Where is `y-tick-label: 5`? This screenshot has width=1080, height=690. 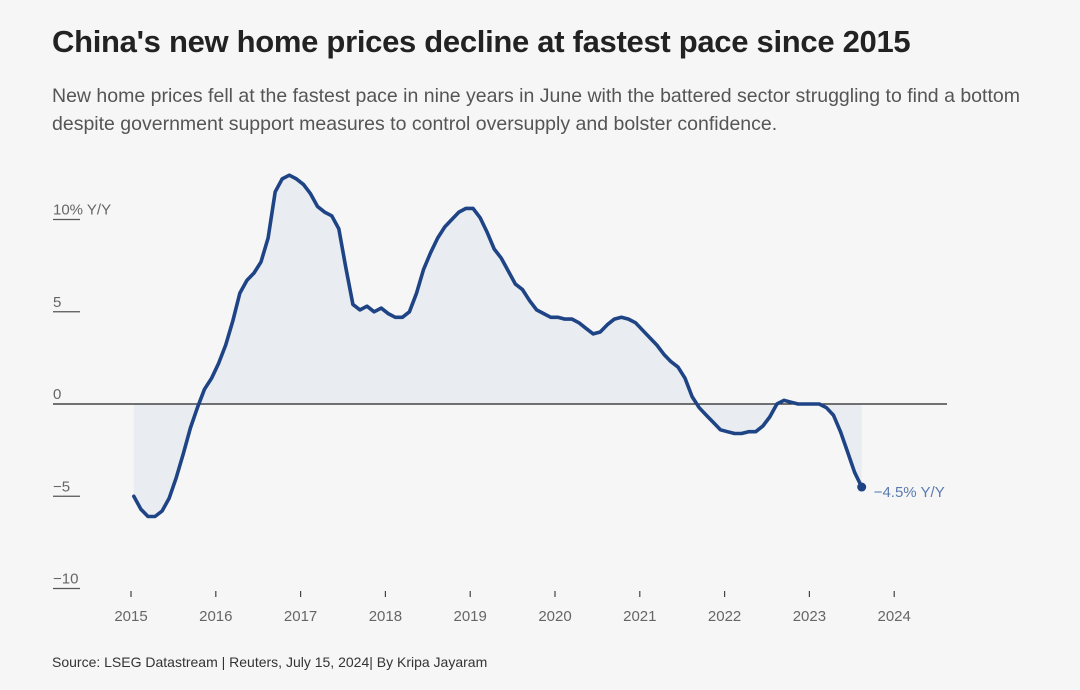
y-tick-label: 5 is located at coordinates (57, 302).